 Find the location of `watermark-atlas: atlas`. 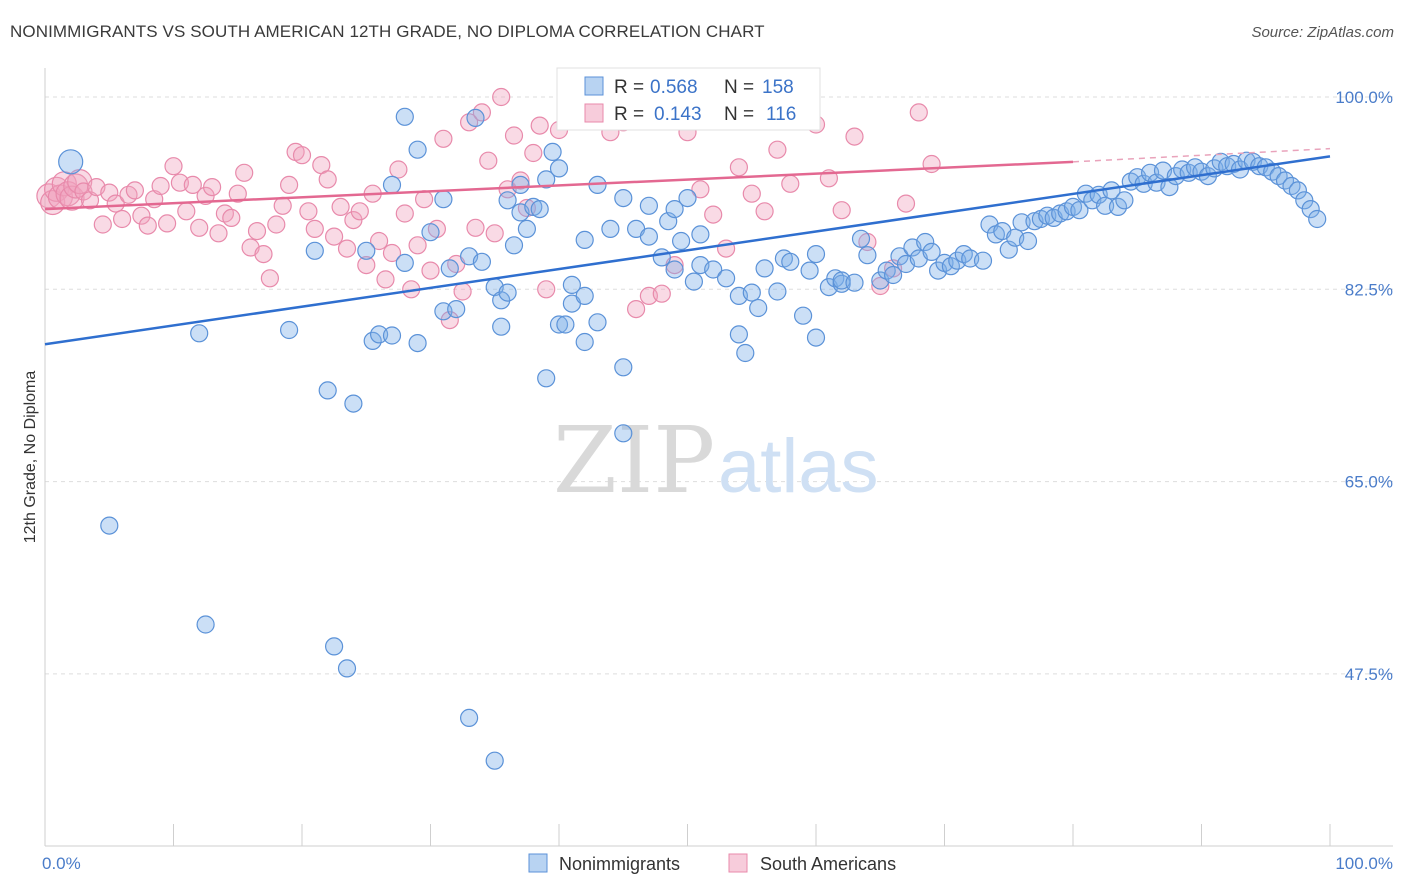

watermark-atlas: atlas is located at coordinates (798, 466).